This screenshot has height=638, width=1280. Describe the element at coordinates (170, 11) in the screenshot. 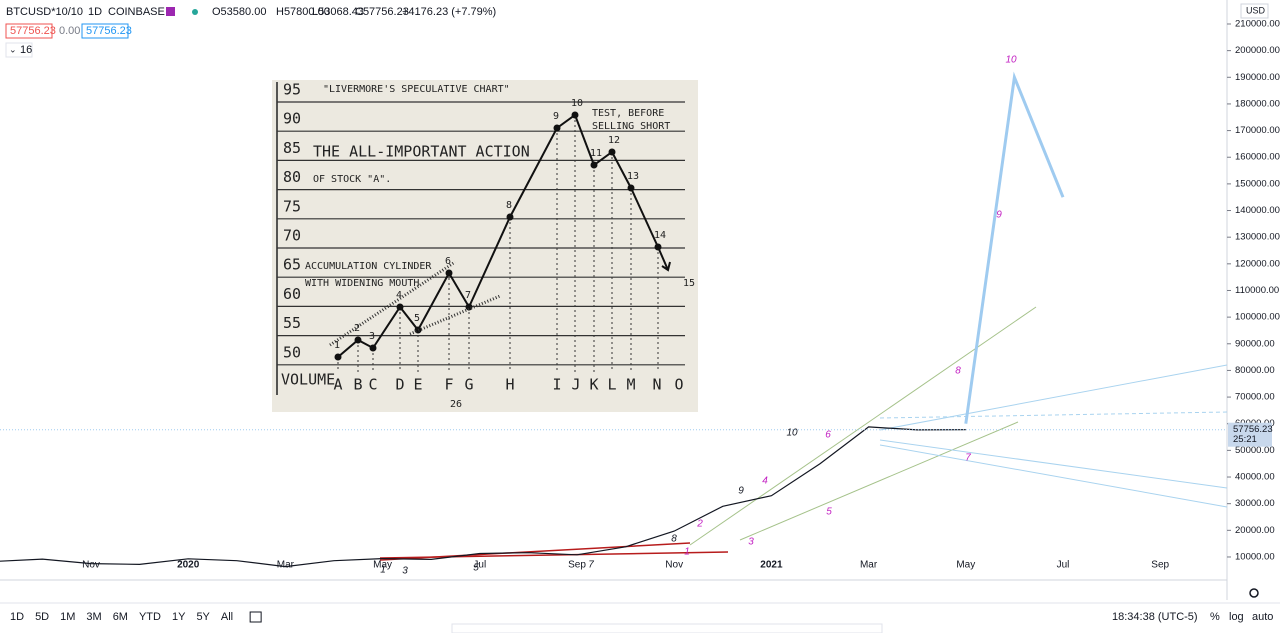

I see `flag-icon` at that location.